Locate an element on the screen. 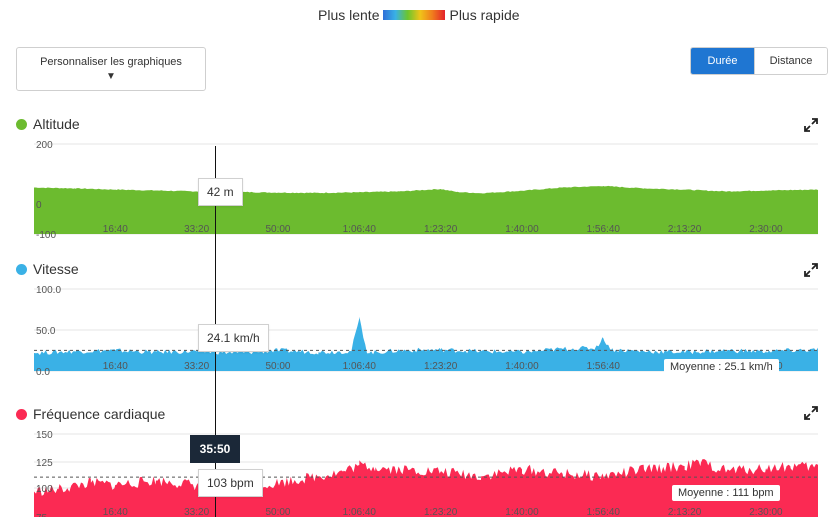 The image size is (828, 517). legend-slow-label: Plus lente is located at coordinates (349, 15).